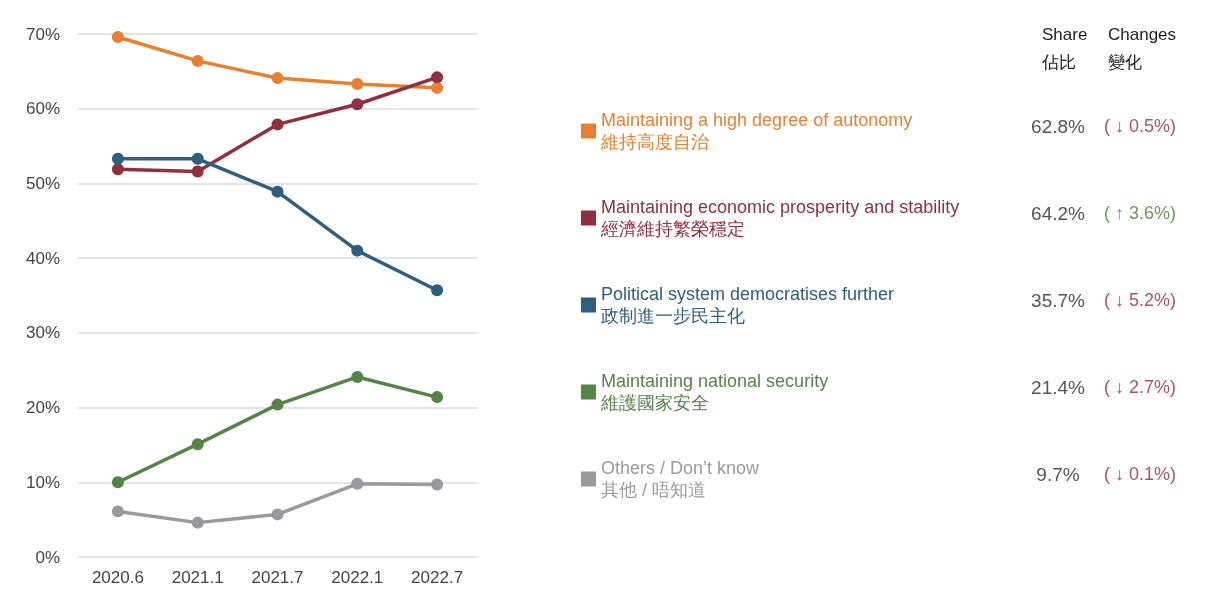 This screenshot has height=600, width=1210. What do you see at coordinates (42, 34) in the screenshot?
I see `y-tick-label: 70%` at bounding box center [42, 34].